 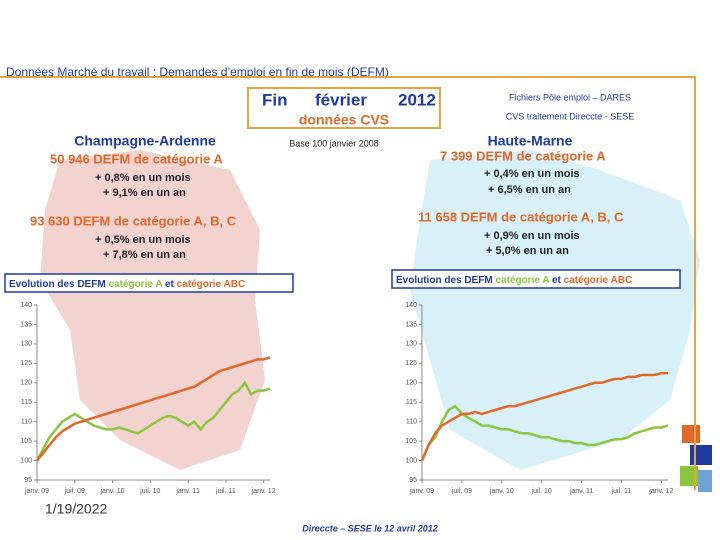 I want to click on variation: + 6,5% en un an, so click(x=529, y=190).